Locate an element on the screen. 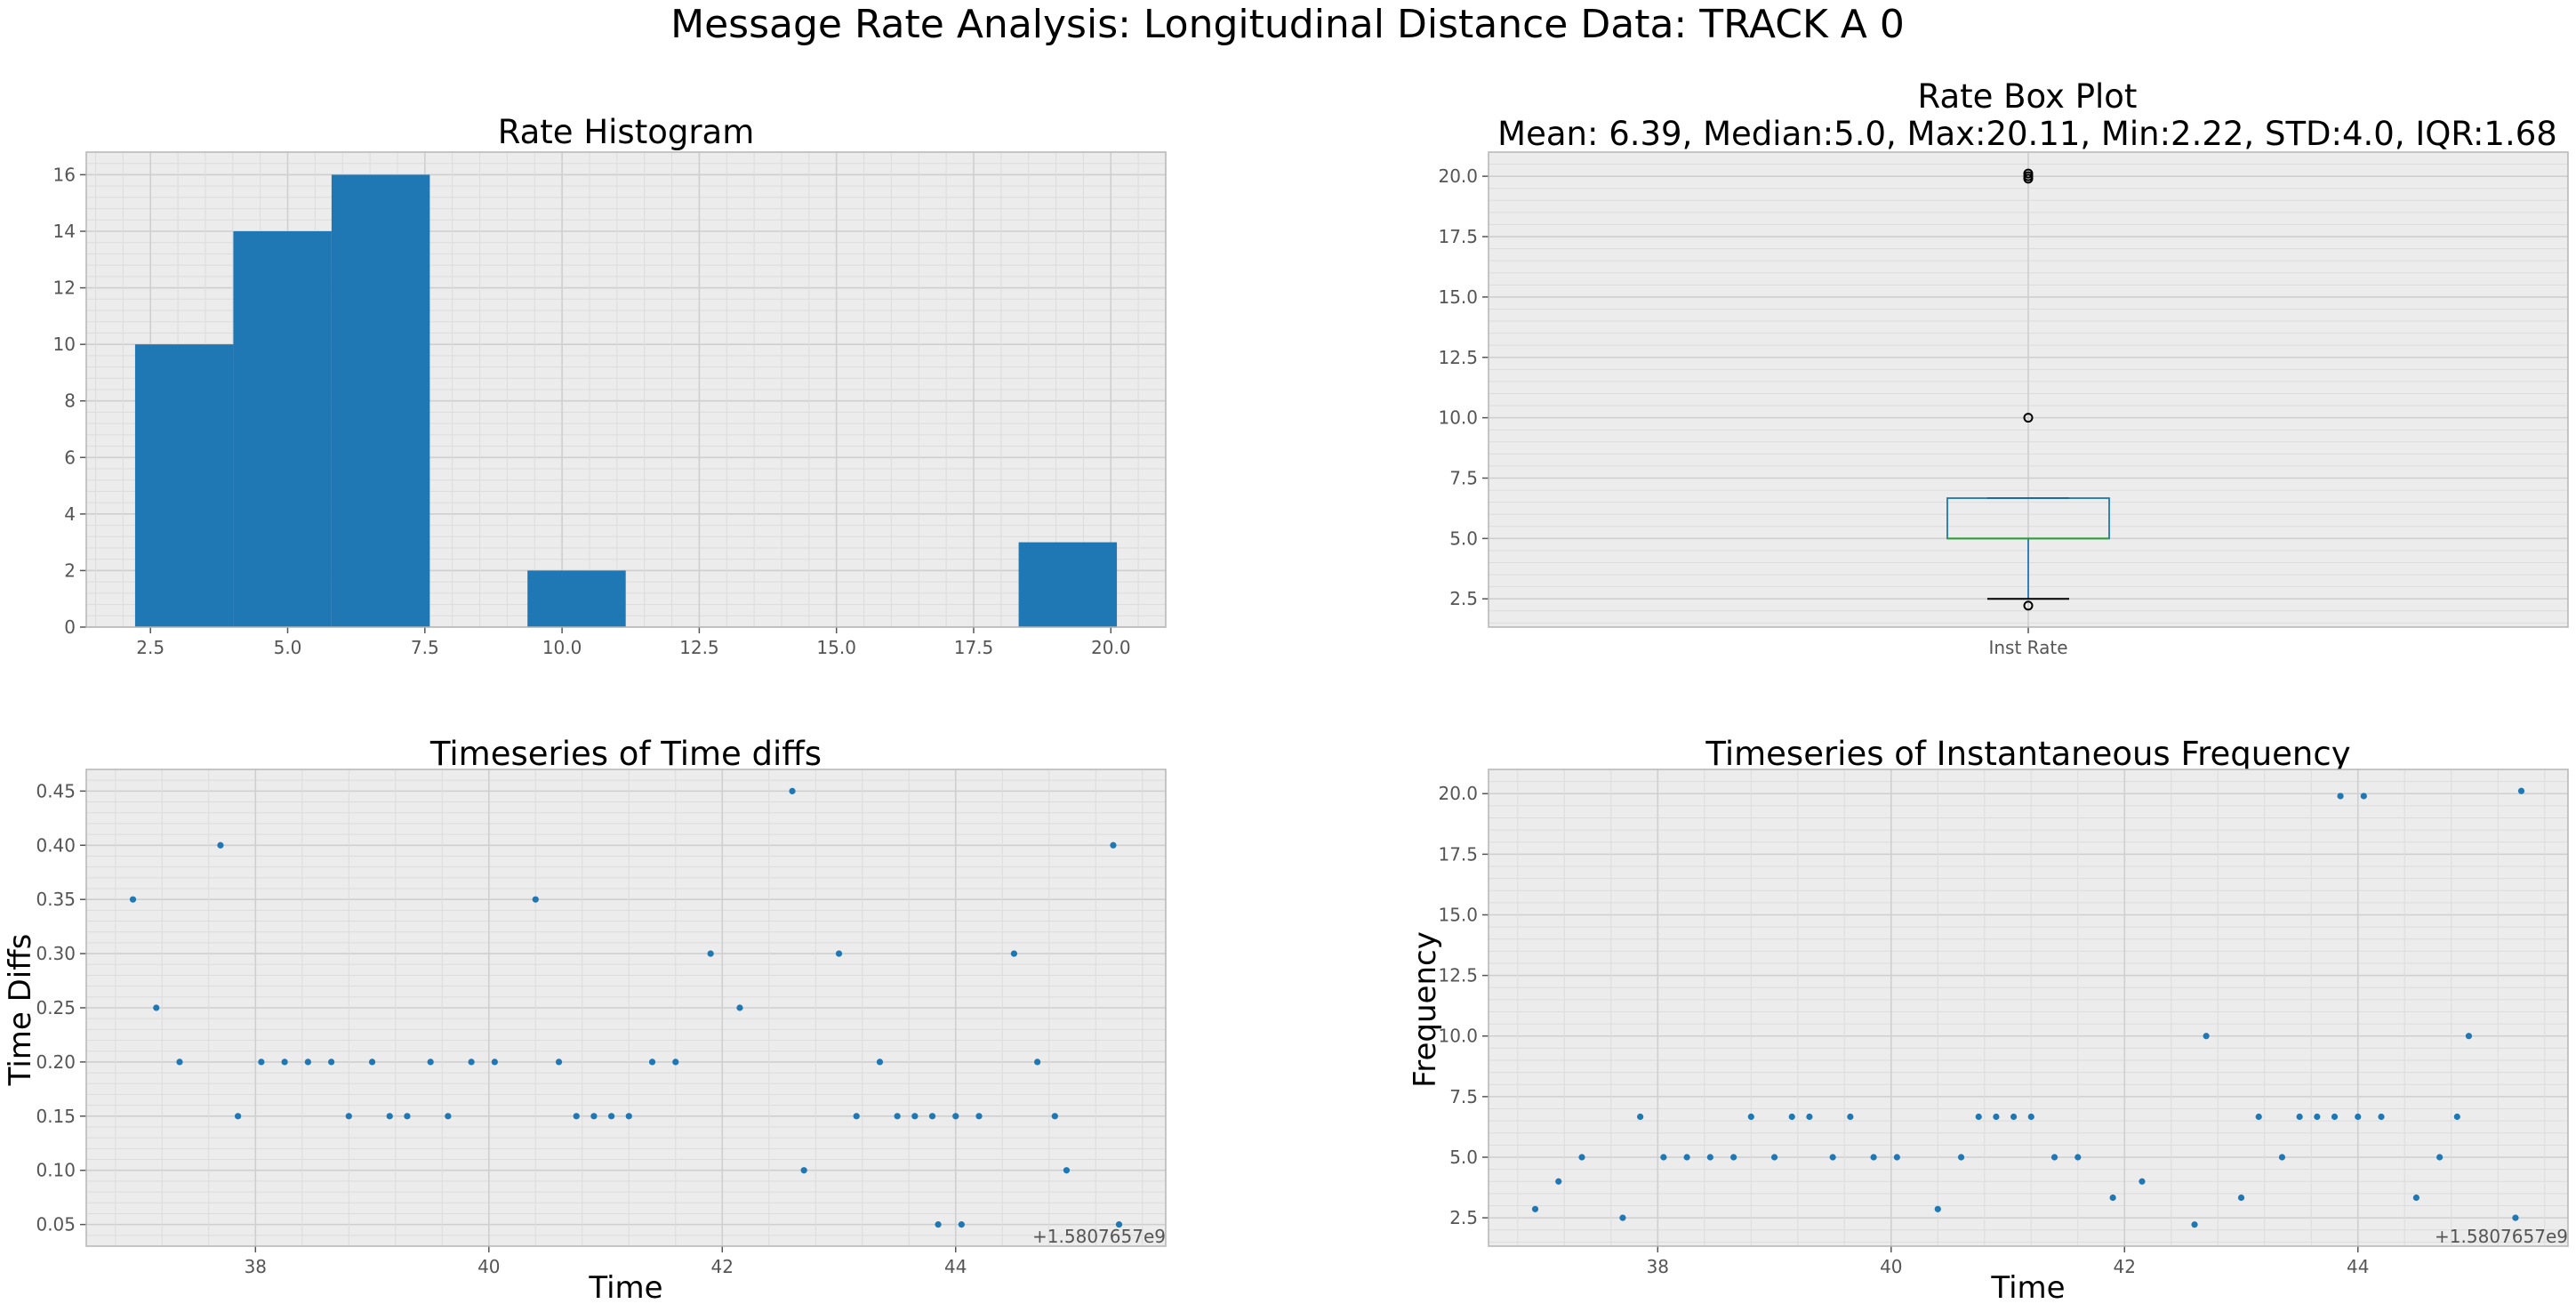  instfreq-title: Timeseries of Instantaneous Frequency is located at coordinates (2027, 754).